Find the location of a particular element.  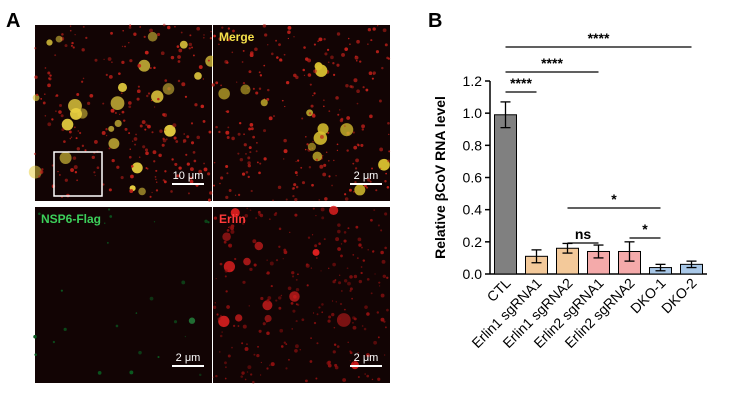

significance-label: ns is located at coordinates (583, 234).